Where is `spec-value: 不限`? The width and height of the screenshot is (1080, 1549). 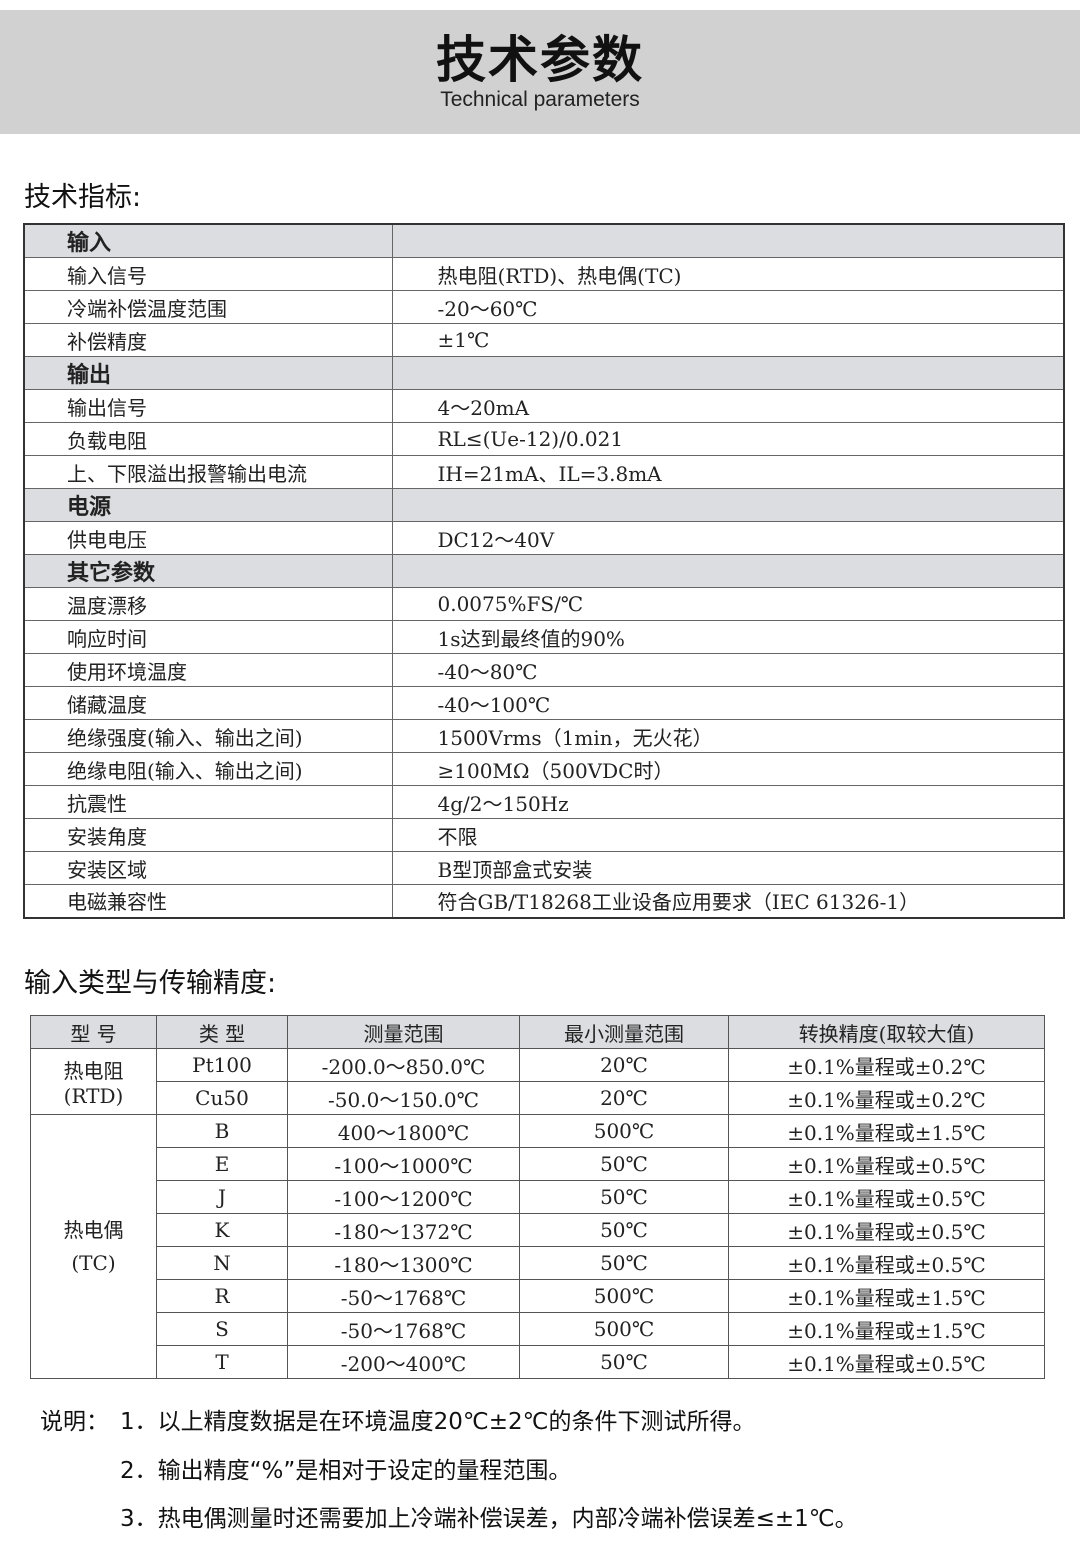
spec-value: 不限 is located at coordinates (728, 835).